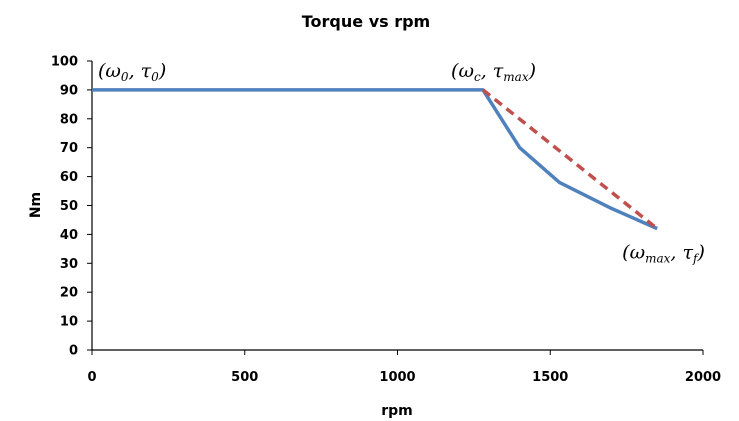 The height and width of the screenshot is (421, 739). I want to click on x-tick-label: 1500, so click(550, 377).